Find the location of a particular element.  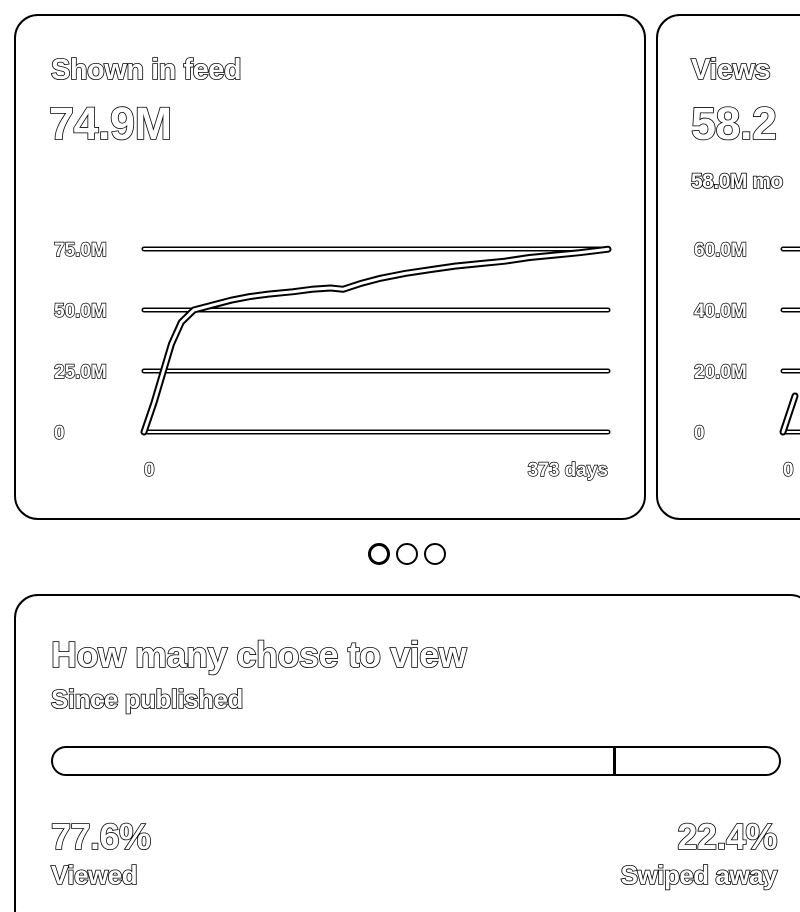

viewed-percent: 77.6% is located at coordinates (101, 836).